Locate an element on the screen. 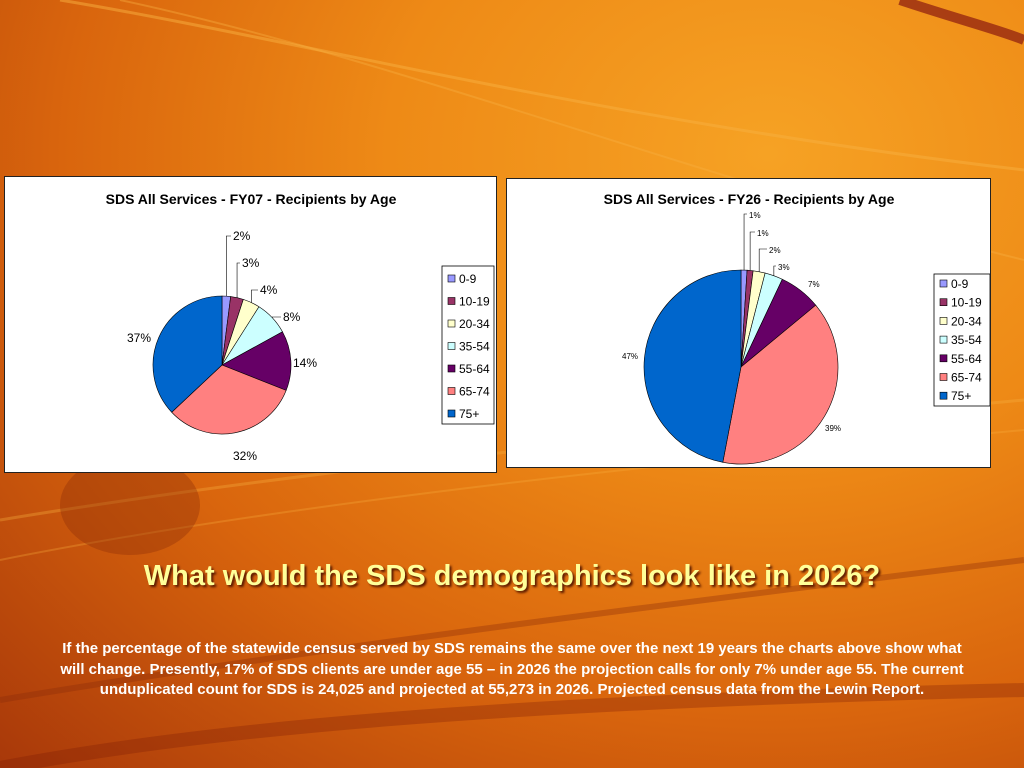 Image resolution: width=1024 pixels, height=768 pixels. pie2-value-label-55-64: 7% is located at coordinates (814, 284).